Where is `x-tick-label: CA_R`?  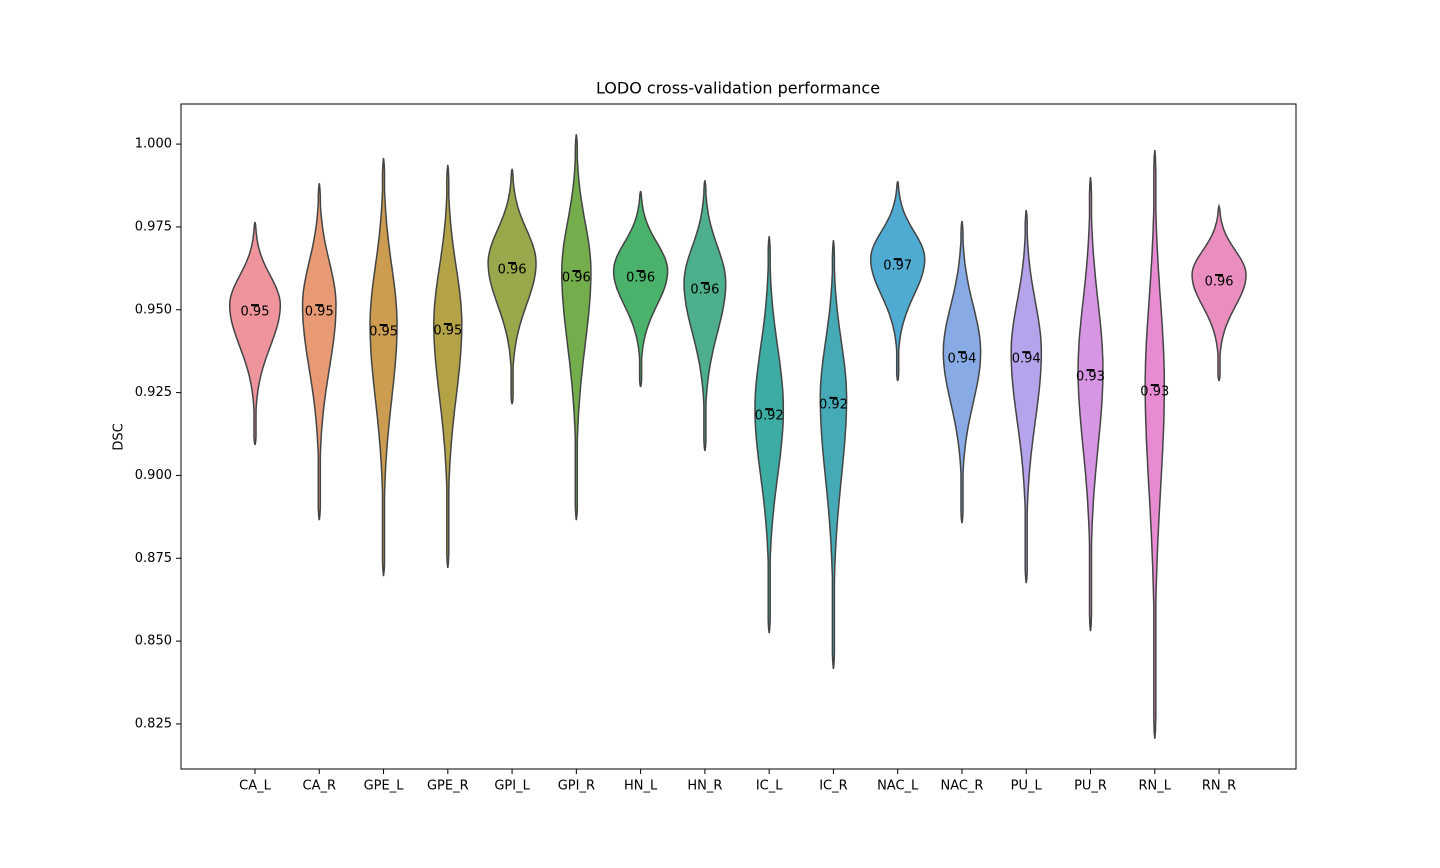 x-tick-label: CA_R is located at coordinates (320, 786).